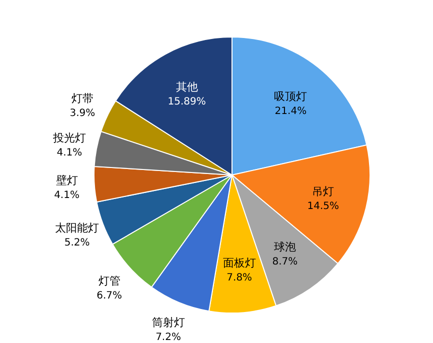  What do you see at coordinates (109, 296) in the screenshot?
I see `data-label: 6.7%` at bounding box center [109, 296].